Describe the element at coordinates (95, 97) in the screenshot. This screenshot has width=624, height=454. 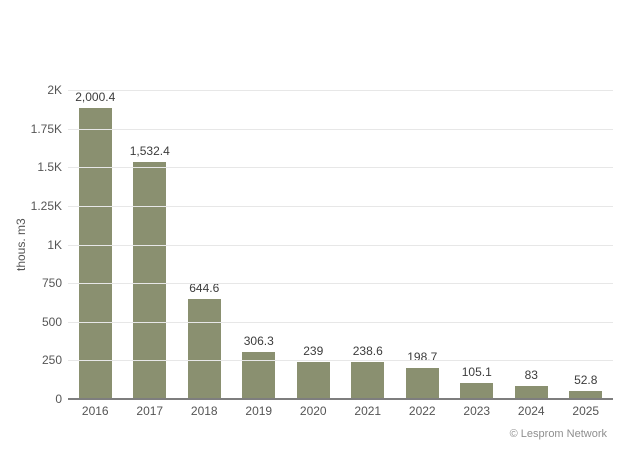
I see `bar-value-label: 2,000.4` at that location.